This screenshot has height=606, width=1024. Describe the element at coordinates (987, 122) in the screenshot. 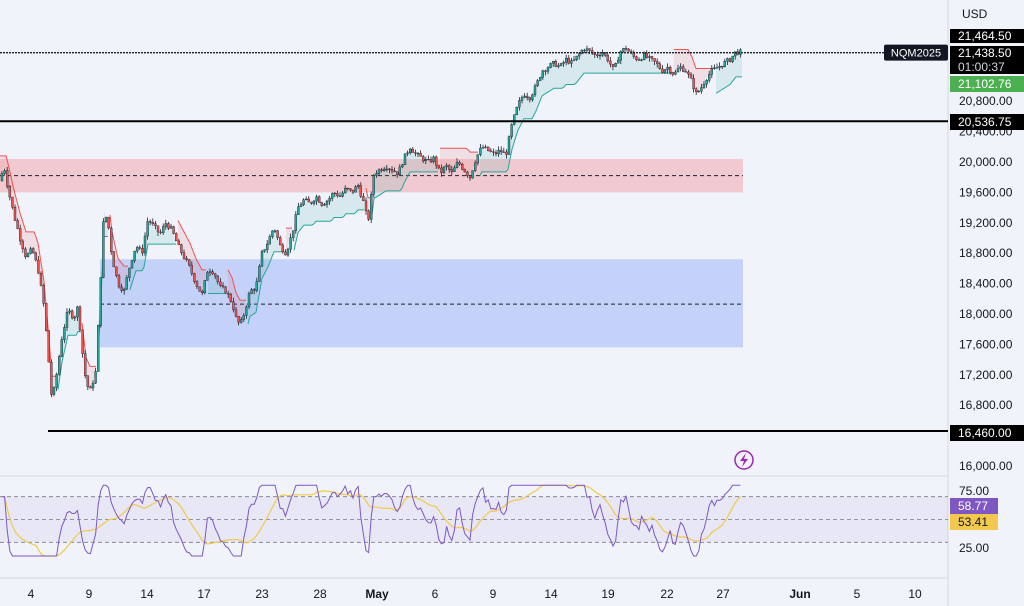

I see `price-label-level_mid` at that location.